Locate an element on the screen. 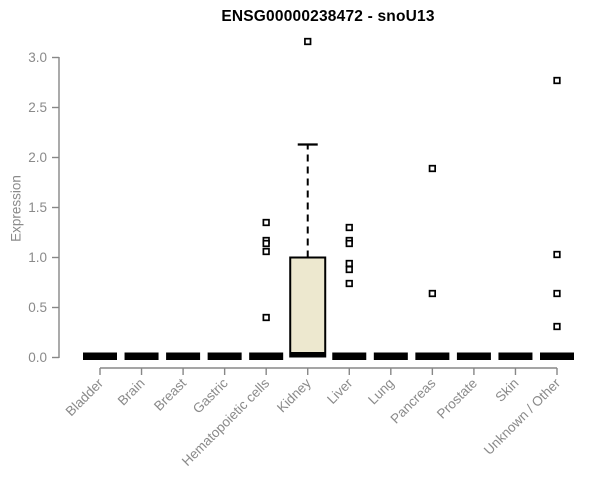  x-tick-label: Bladder is located at coordinates (85, 397).